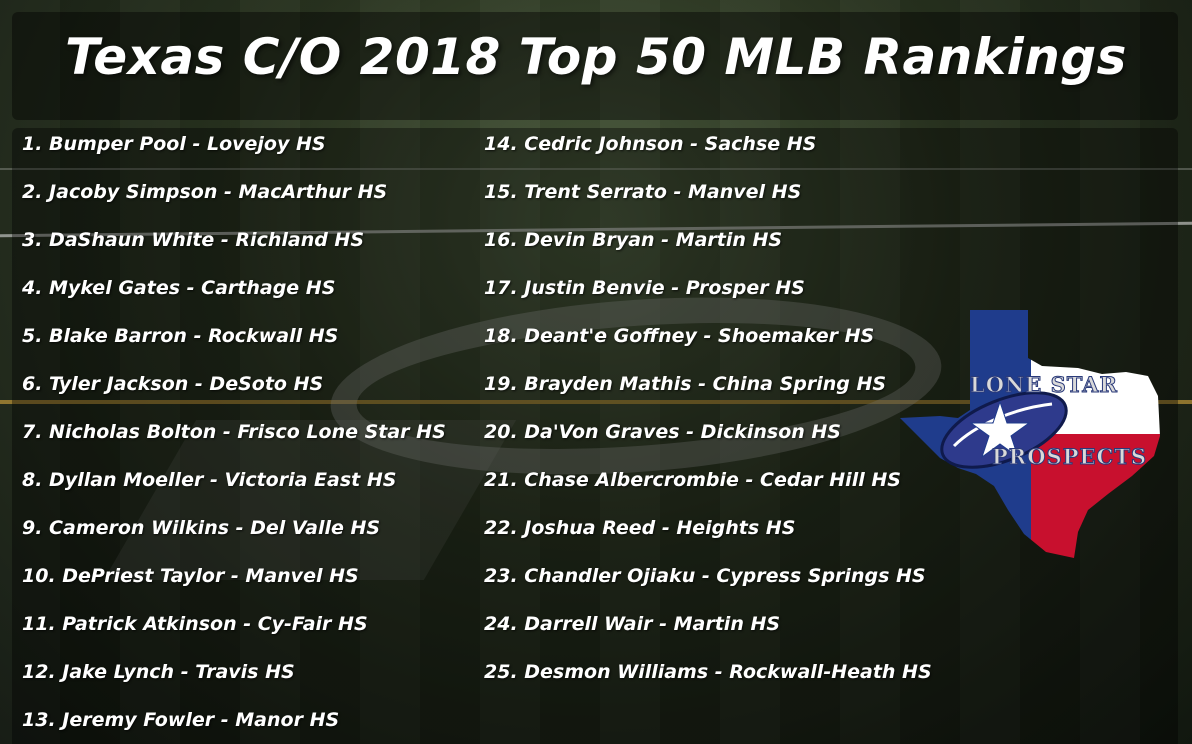 The height and width of the screenshot is (744, 1192). I want to click on page-title: Texas C/O 2018 Top 50 MLB Rankings, so click(596, 57).